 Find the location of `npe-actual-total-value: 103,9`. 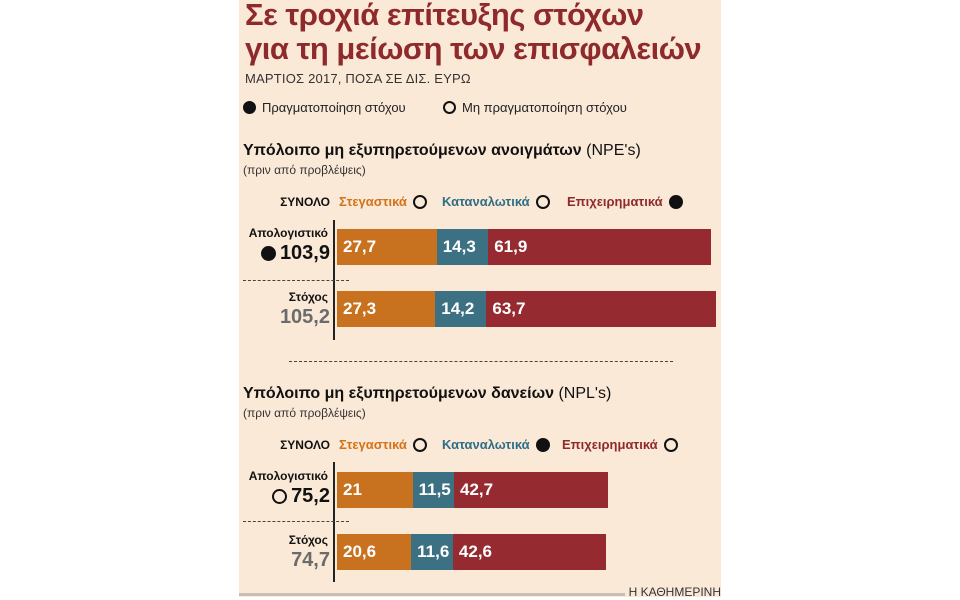

npe-actual-total-value: 103,9 is located at coordinates (304, 253).